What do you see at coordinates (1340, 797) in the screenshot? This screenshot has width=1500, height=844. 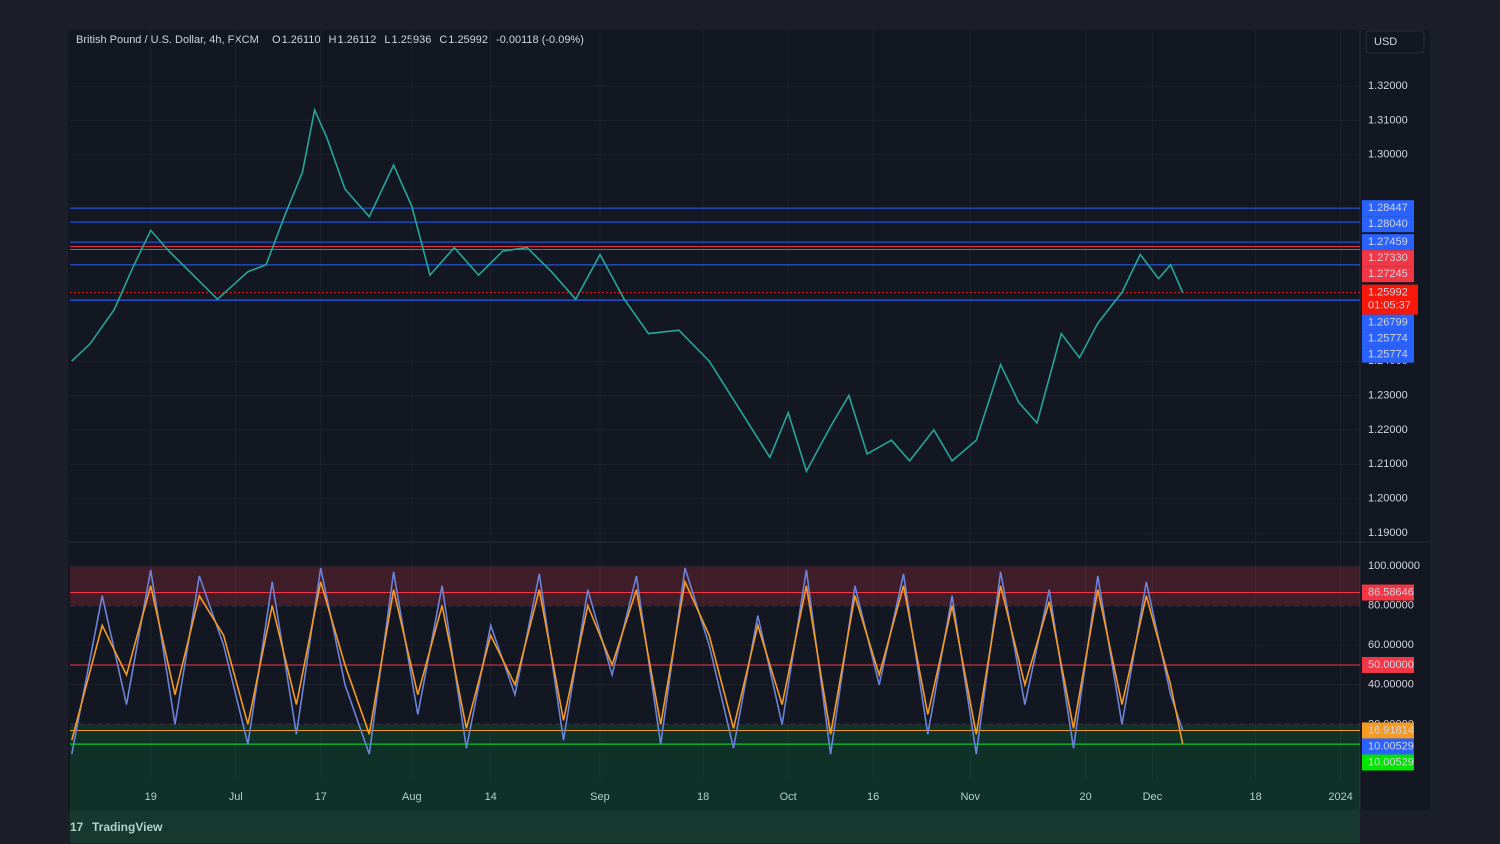 I see `x-tick-label: 2024` at bounding box center [1340, 797].